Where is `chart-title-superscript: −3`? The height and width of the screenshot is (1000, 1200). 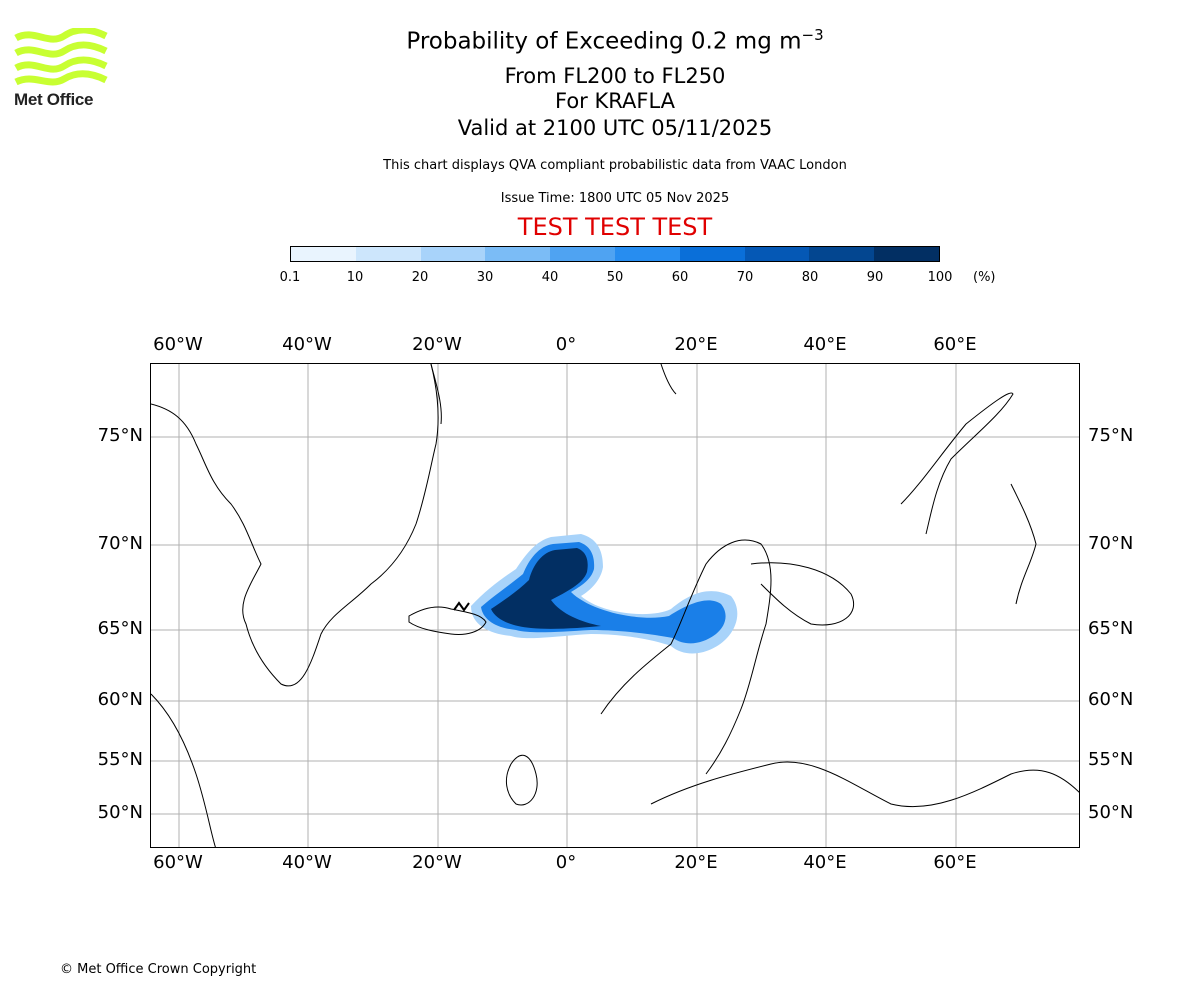
chart-title-superscript: −3 is located at coordinates (812, 35).